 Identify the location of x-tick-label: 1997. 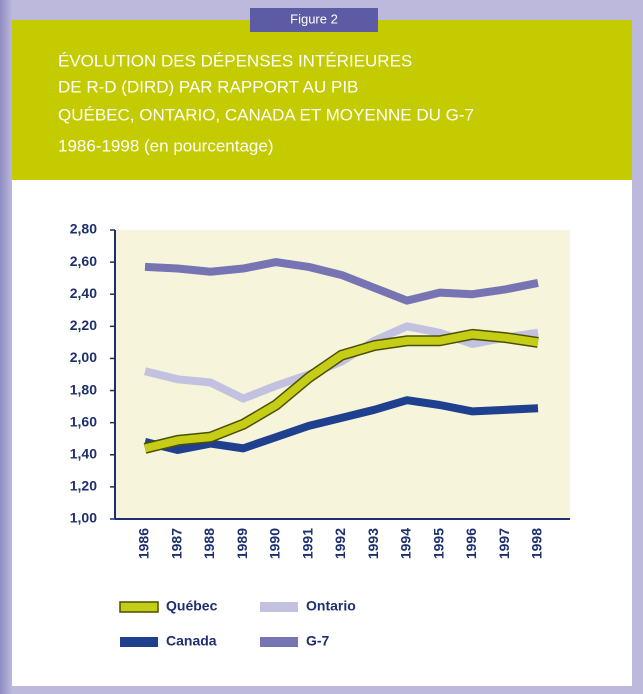
(504, 543).